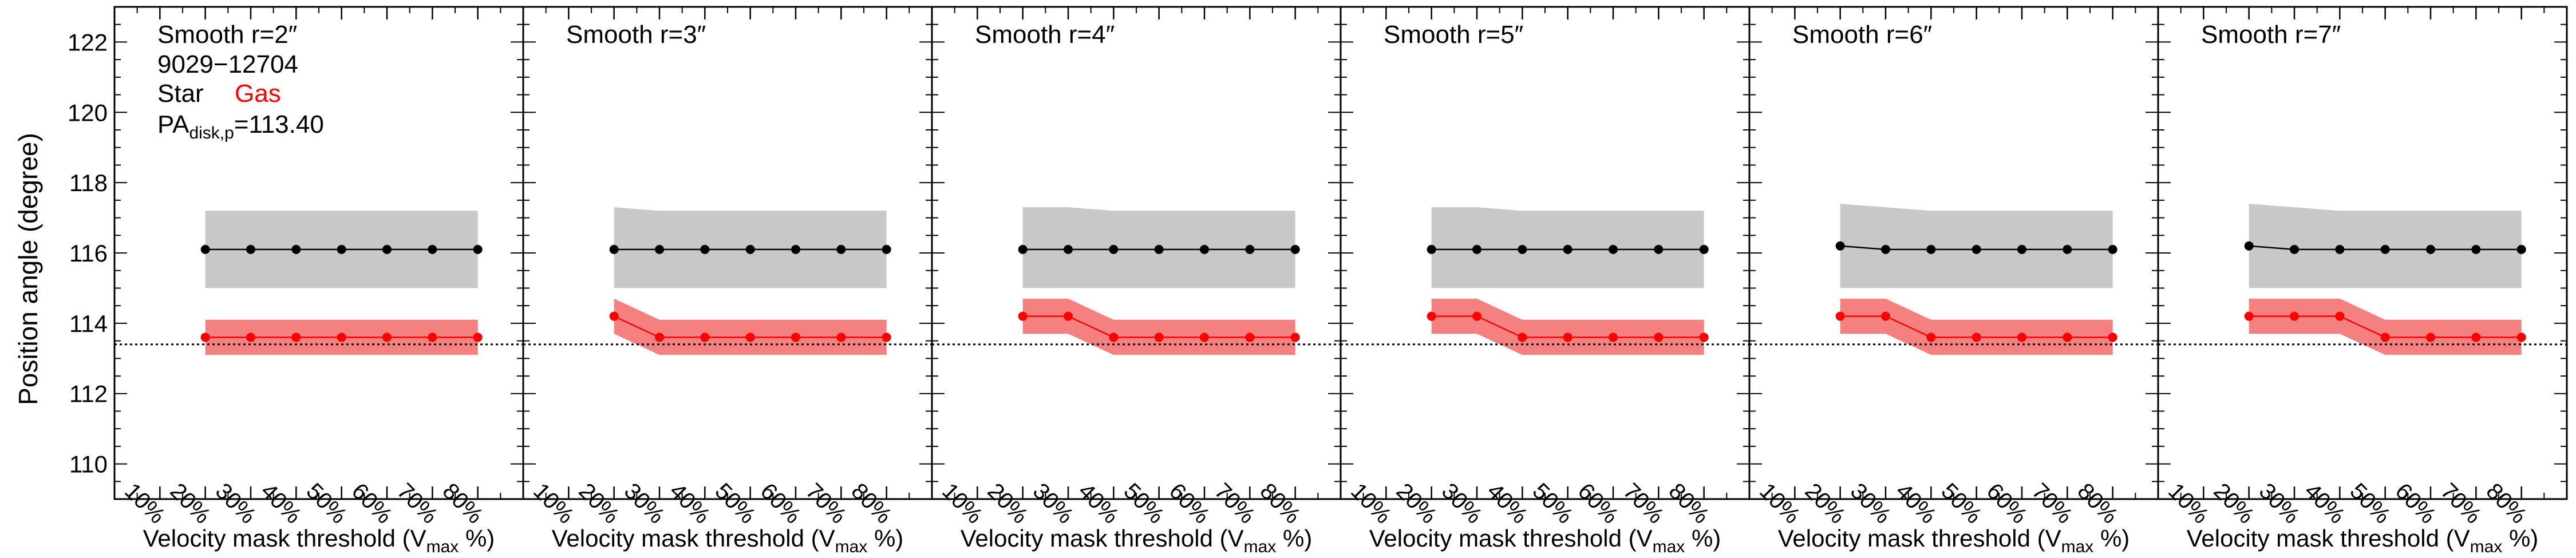 The width and height of the screenshot is (2576, 558). What do you see at coordinates (173, 124) in the screenshot?
I see `pa-prefix: PA` at bounding box center [173, 124].